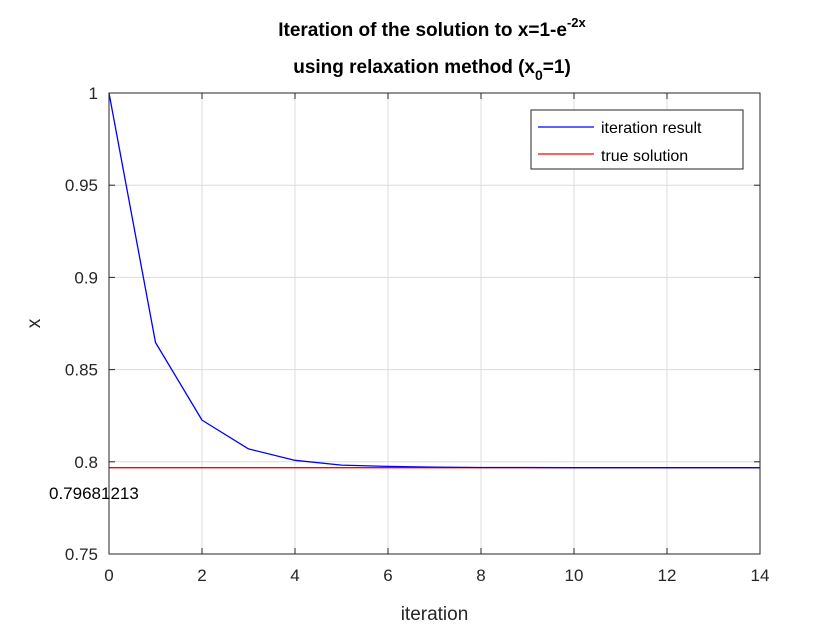 The height and width of the screenshot is (630, 840). I want to click on x-axis-label: iteration, so click(435, 614).